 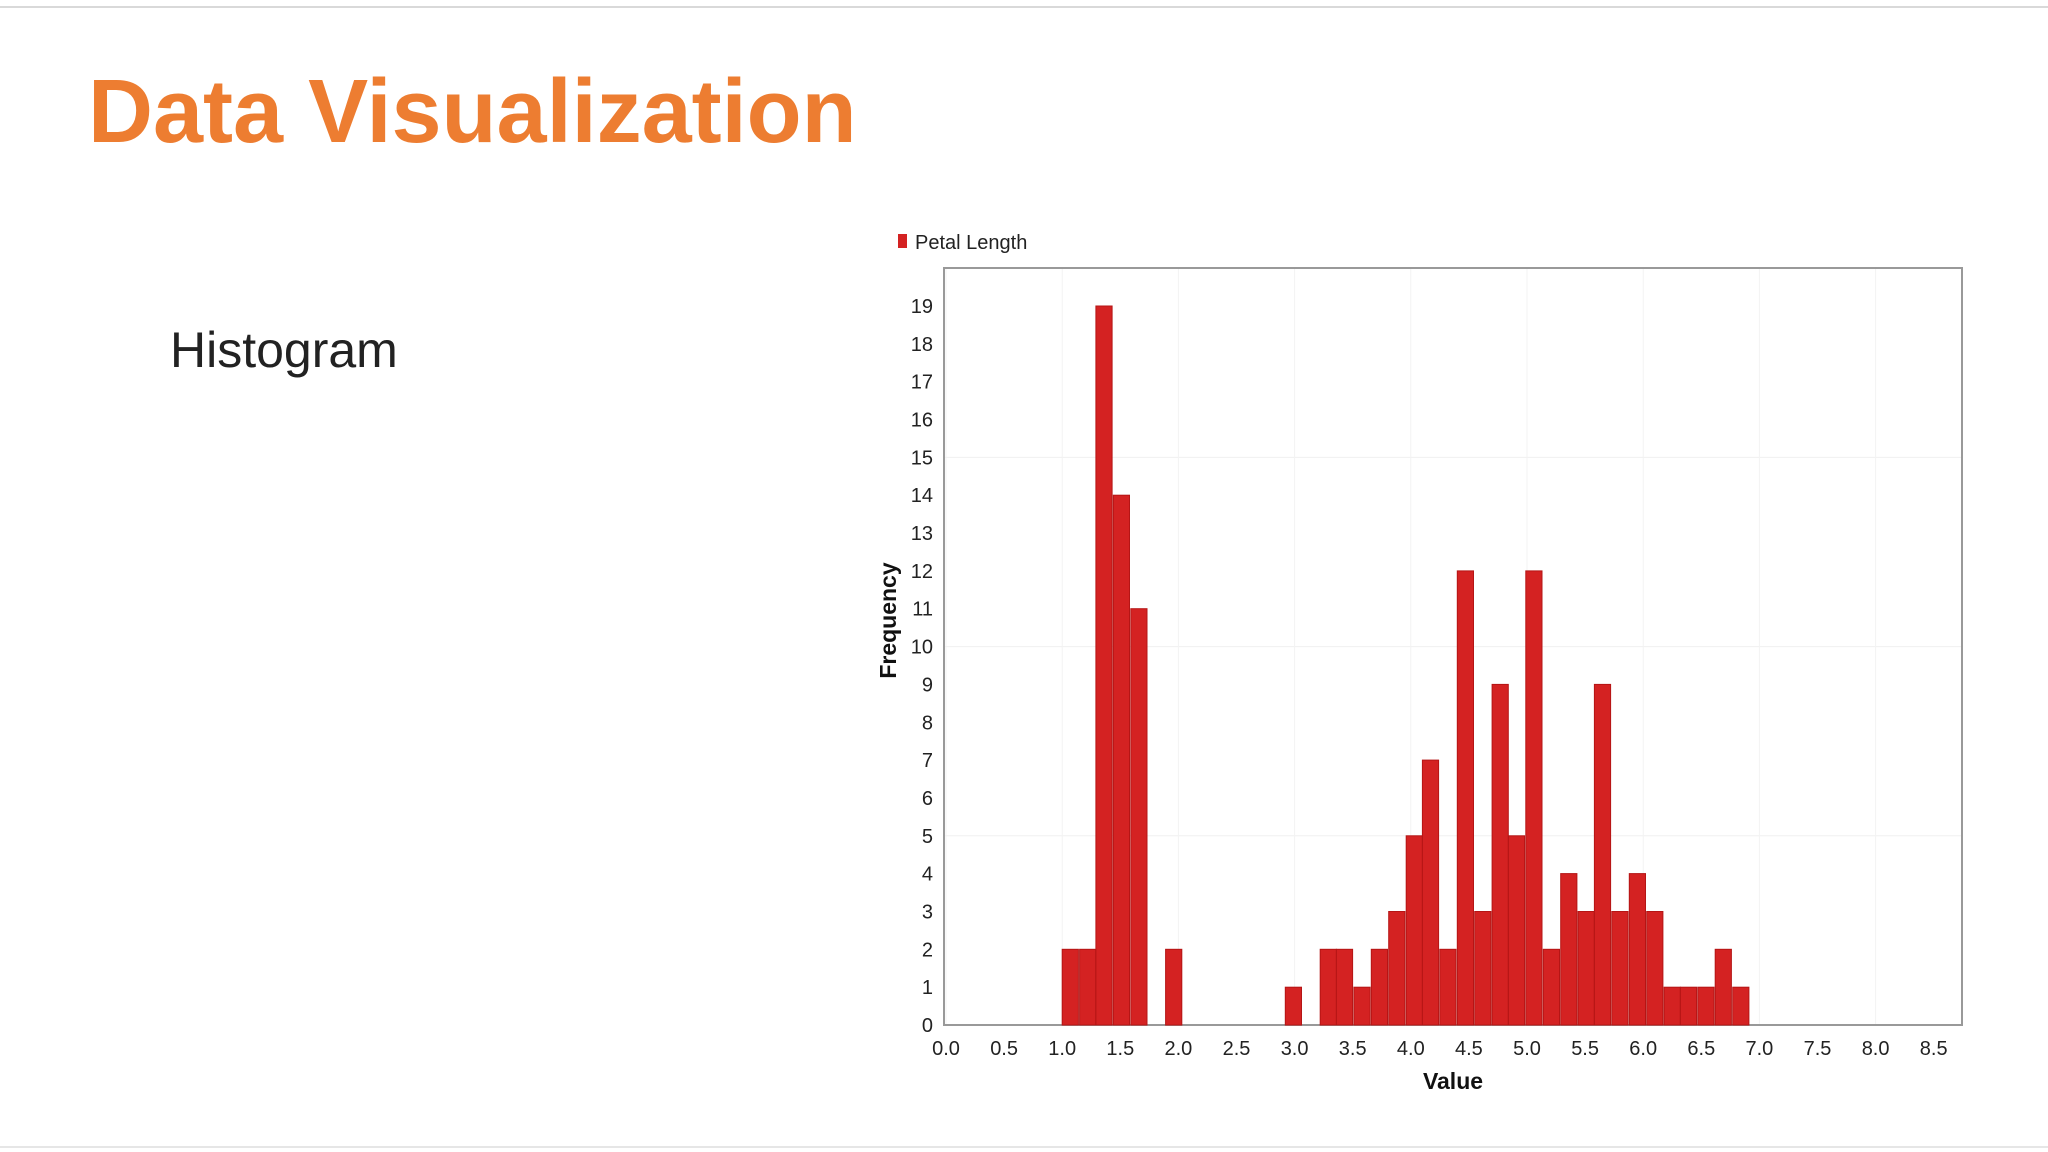 I want to click on x-tick-label: 1.5, so click(x=1120, y=1049).